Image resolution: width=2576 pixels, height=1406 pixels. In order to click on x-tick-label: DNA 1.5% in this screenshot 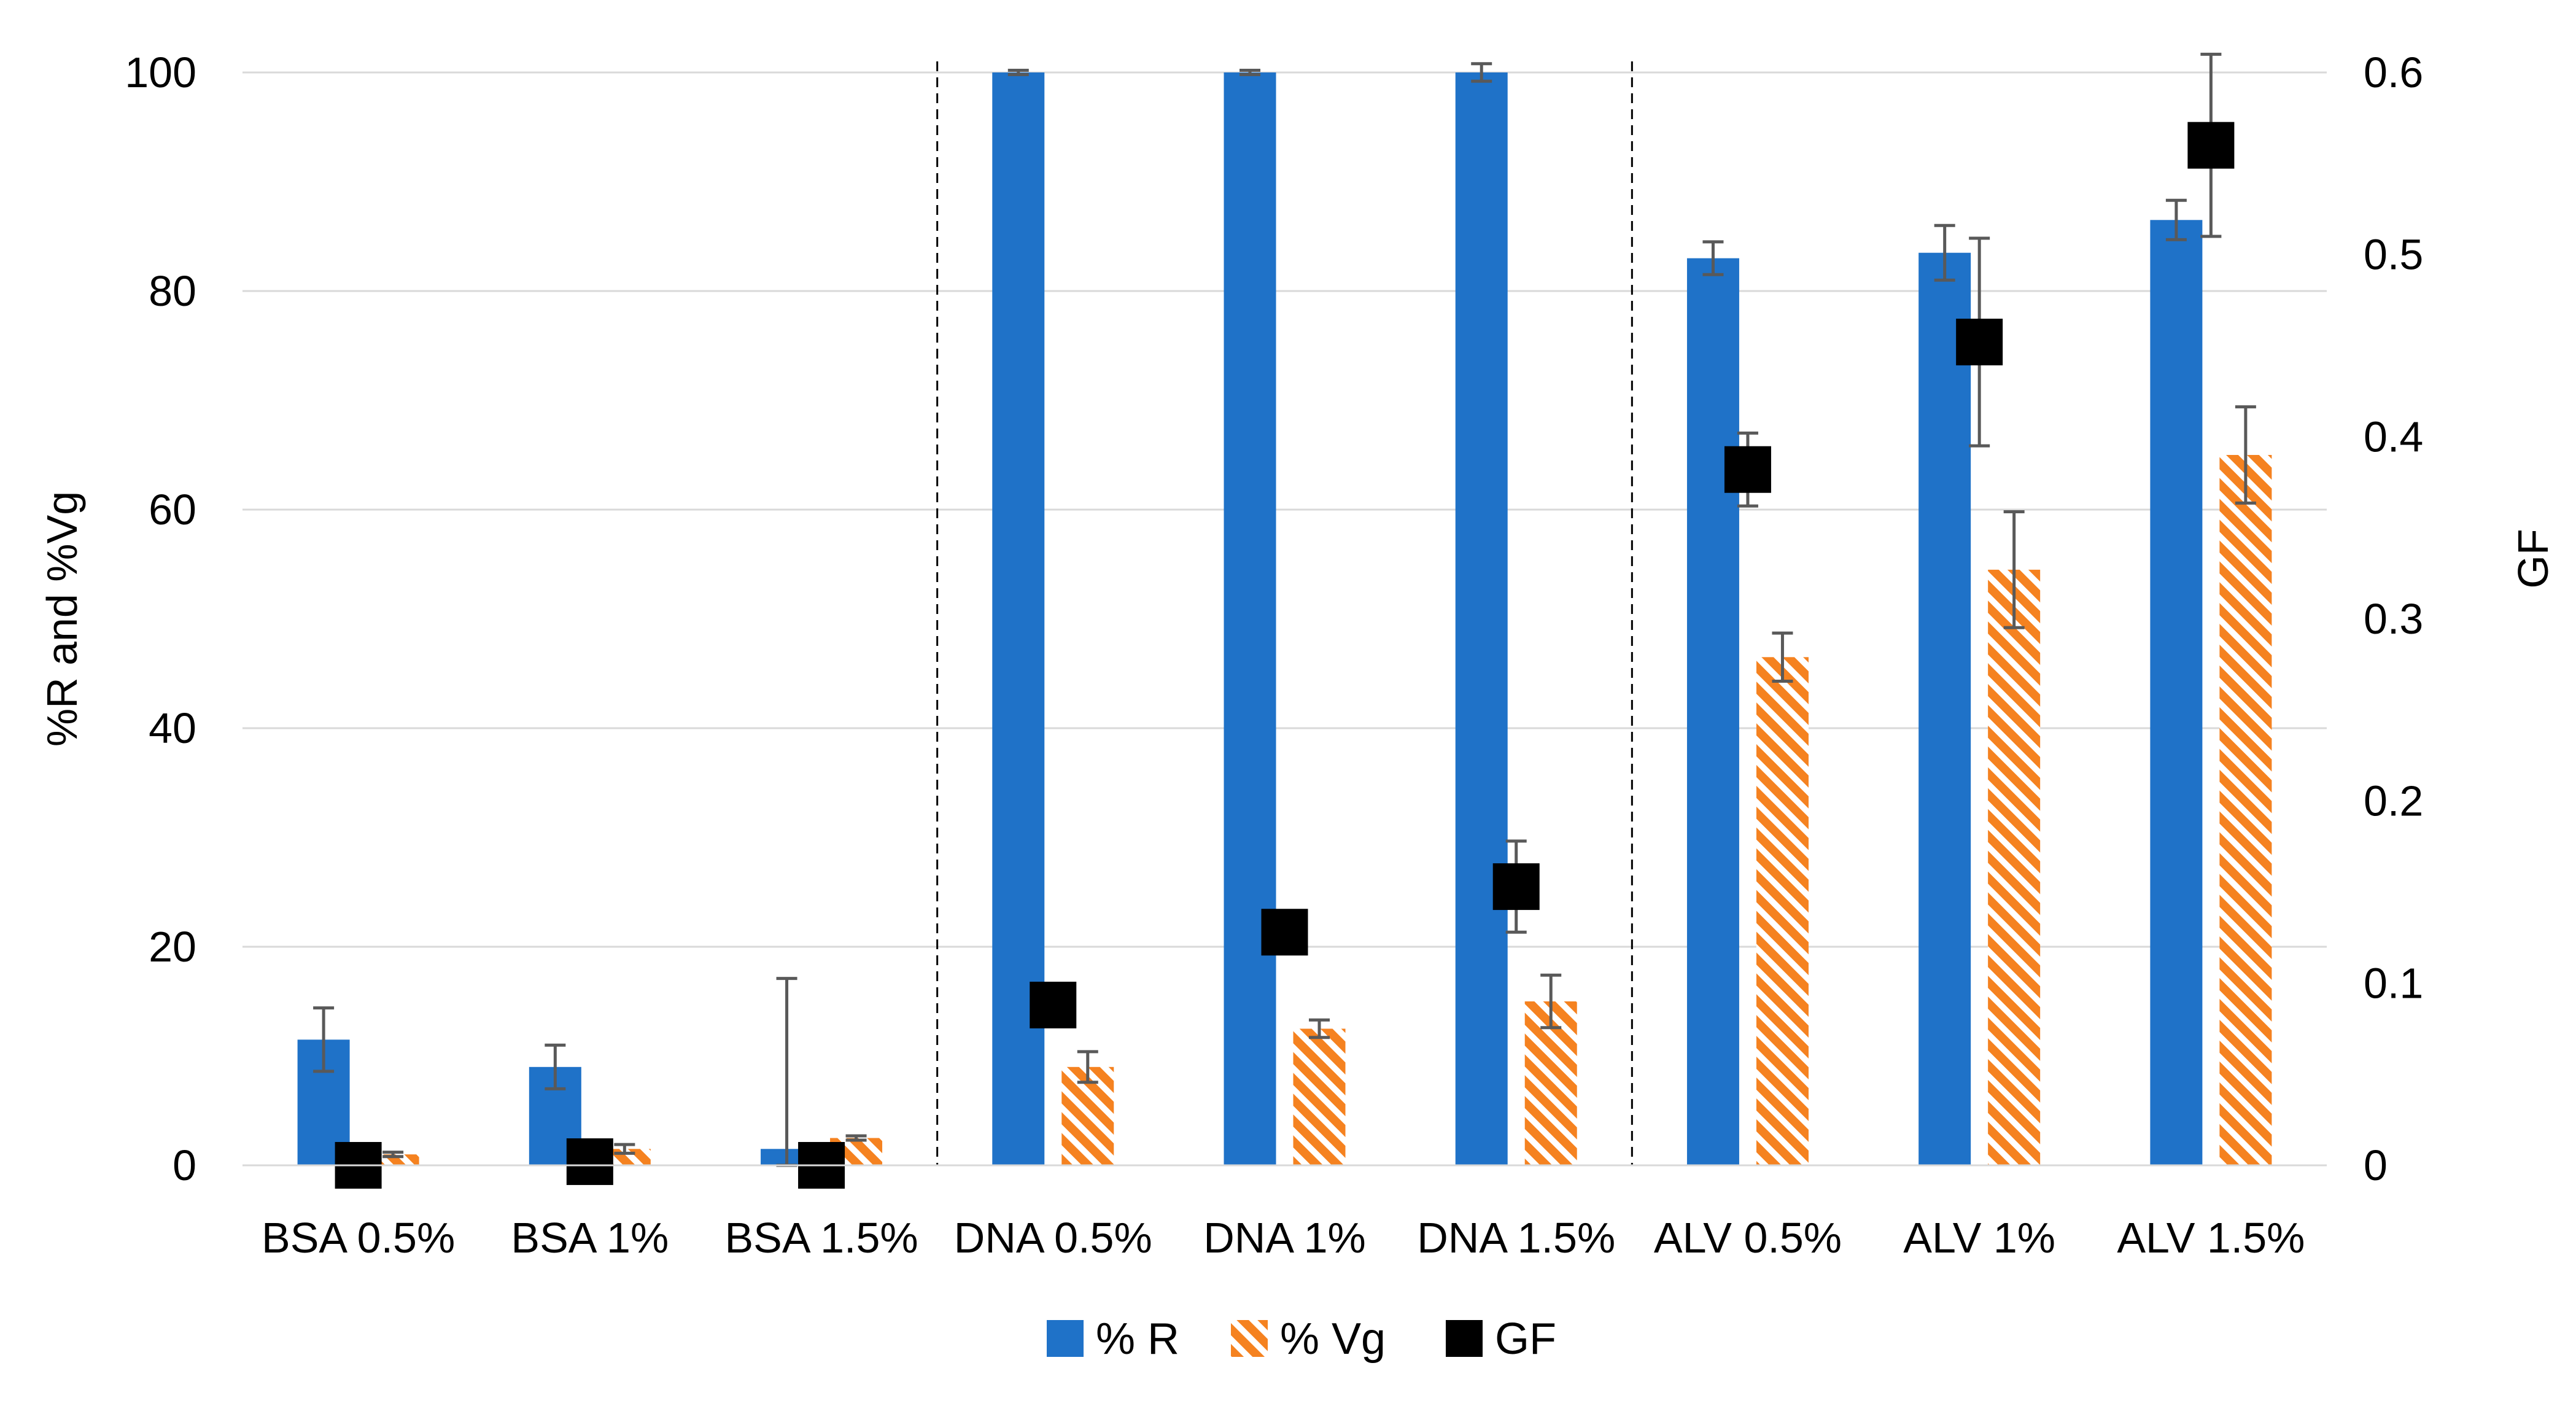, I will do `click(1516, 1238)`.